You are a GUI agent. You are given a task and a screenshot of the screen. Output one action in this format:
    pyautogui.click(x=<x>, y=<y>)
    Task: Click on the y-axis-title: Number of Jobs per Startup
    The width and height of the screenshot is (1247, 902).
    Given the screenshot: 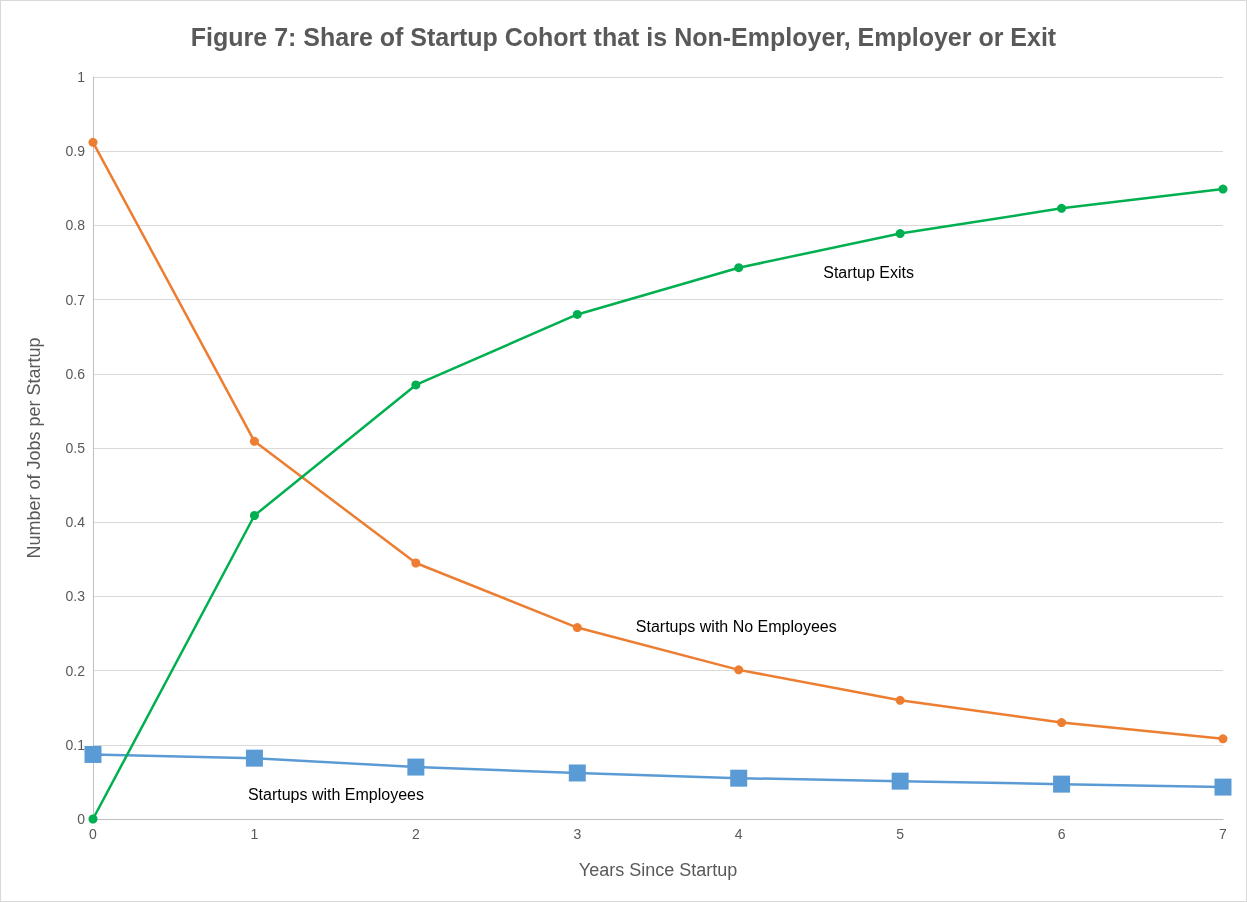 What is the action you would take?
    pyautogui.click(x=34, y=448)
    